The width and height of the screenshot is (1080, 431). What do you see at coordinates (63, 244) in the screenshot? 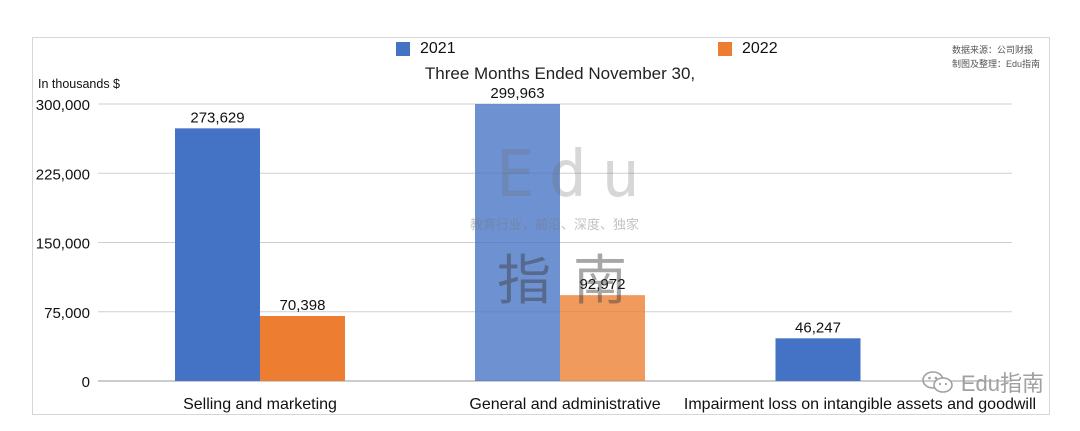
I see `y-tick-label: 150,000` at bounding box center [63, 244].